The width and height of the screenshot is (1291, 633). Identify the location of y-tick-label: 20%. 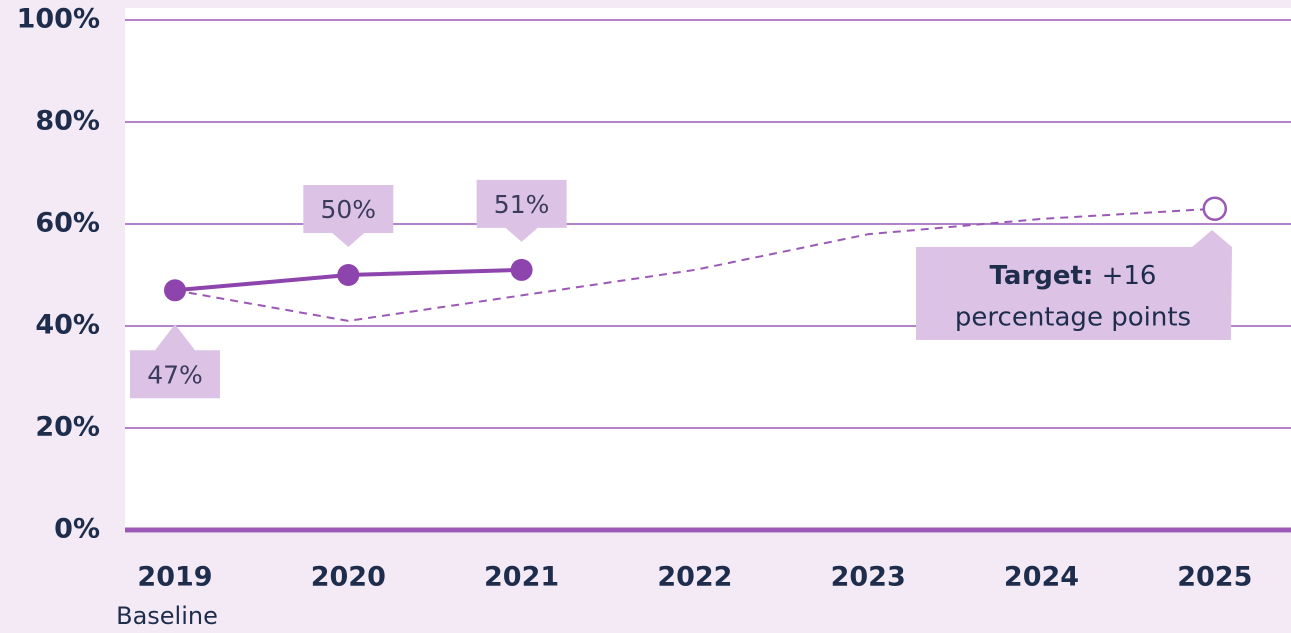
(67, 427).